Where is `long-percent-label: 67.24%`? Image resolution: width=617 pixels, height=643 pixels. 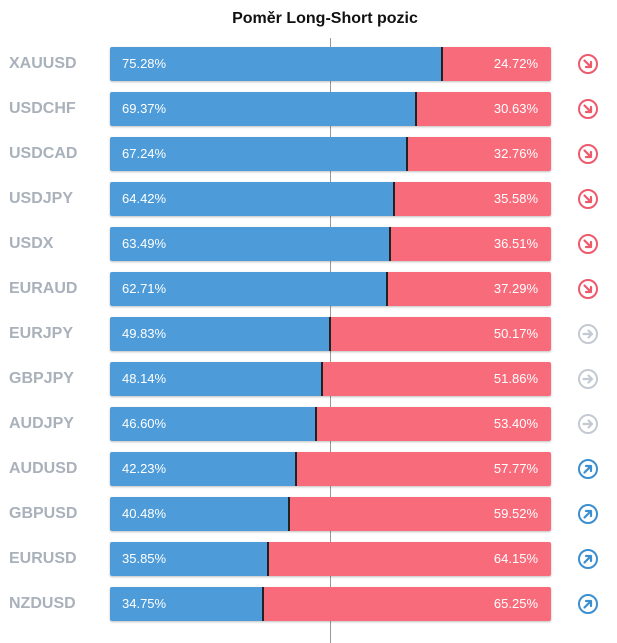 long-percent-label: 67.24% is located at coordinates (144, 153).